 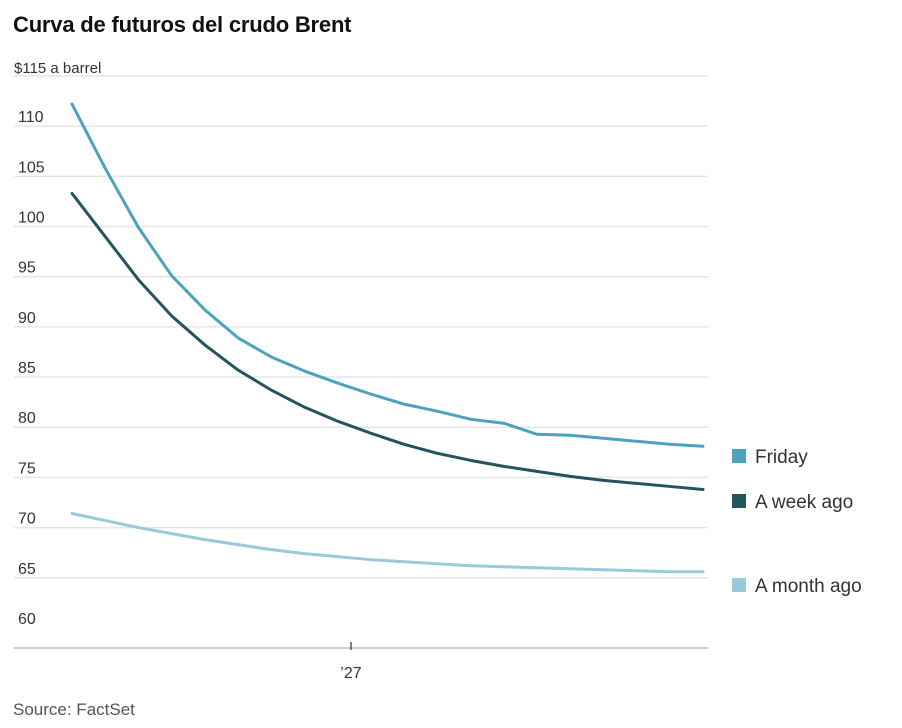 What do you see at coordinates (57, 68) in the screenshot?
I see `y-axis-unit-label: $115 a barrel` at bounding box center [57, 68].